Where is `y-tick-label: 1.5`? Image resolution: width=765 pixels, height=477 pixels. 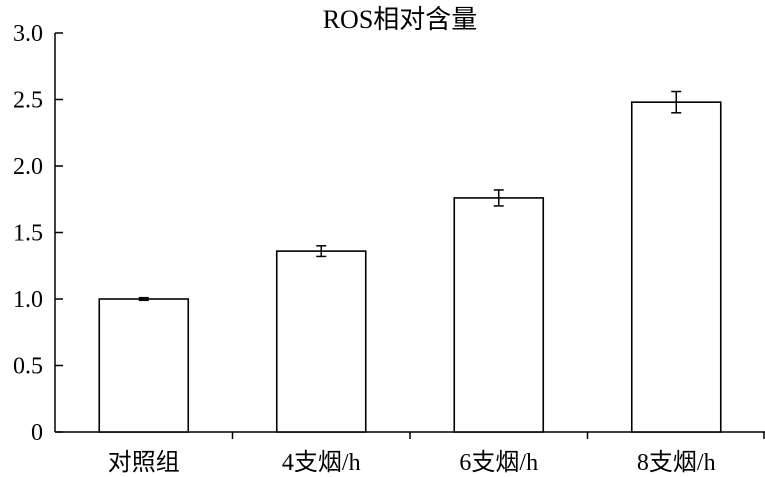 y-tick-label: 1.5 is located at coordinates (28, 234).